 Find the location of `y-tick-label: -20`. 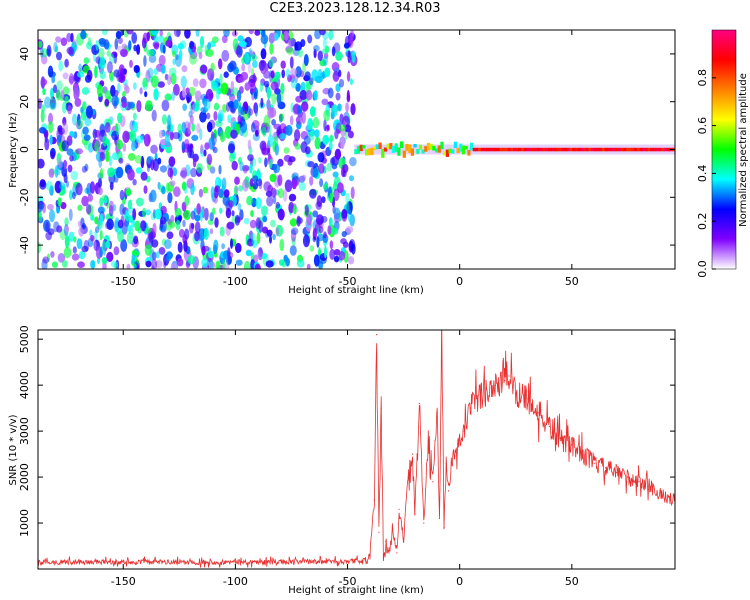

y-tick-label: -20 is located at coordinates (24, 197).